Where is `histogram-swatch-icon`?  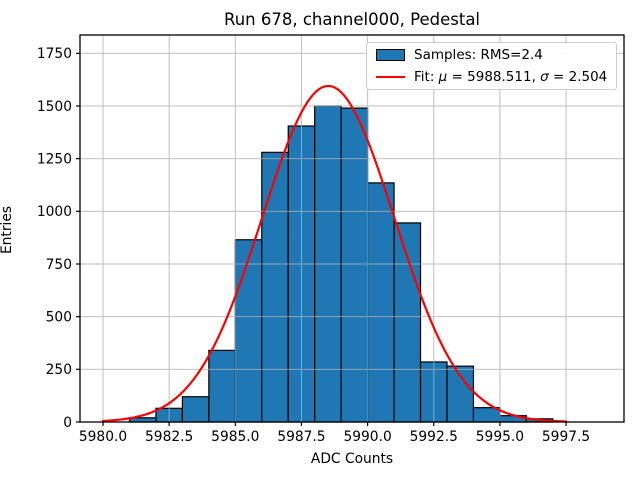
histogram-swatch-icon is located at coordinates (390, 55).